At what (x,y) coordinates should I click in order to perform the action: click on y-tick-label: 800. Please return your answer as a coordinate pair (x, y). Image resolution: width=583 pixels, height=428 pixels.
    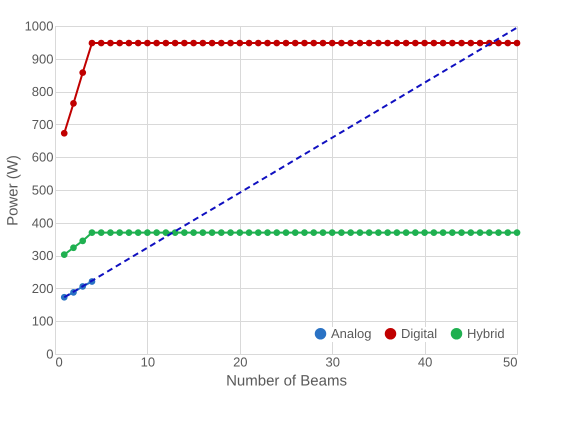
    Looking at the image, I should click on (43, 92).